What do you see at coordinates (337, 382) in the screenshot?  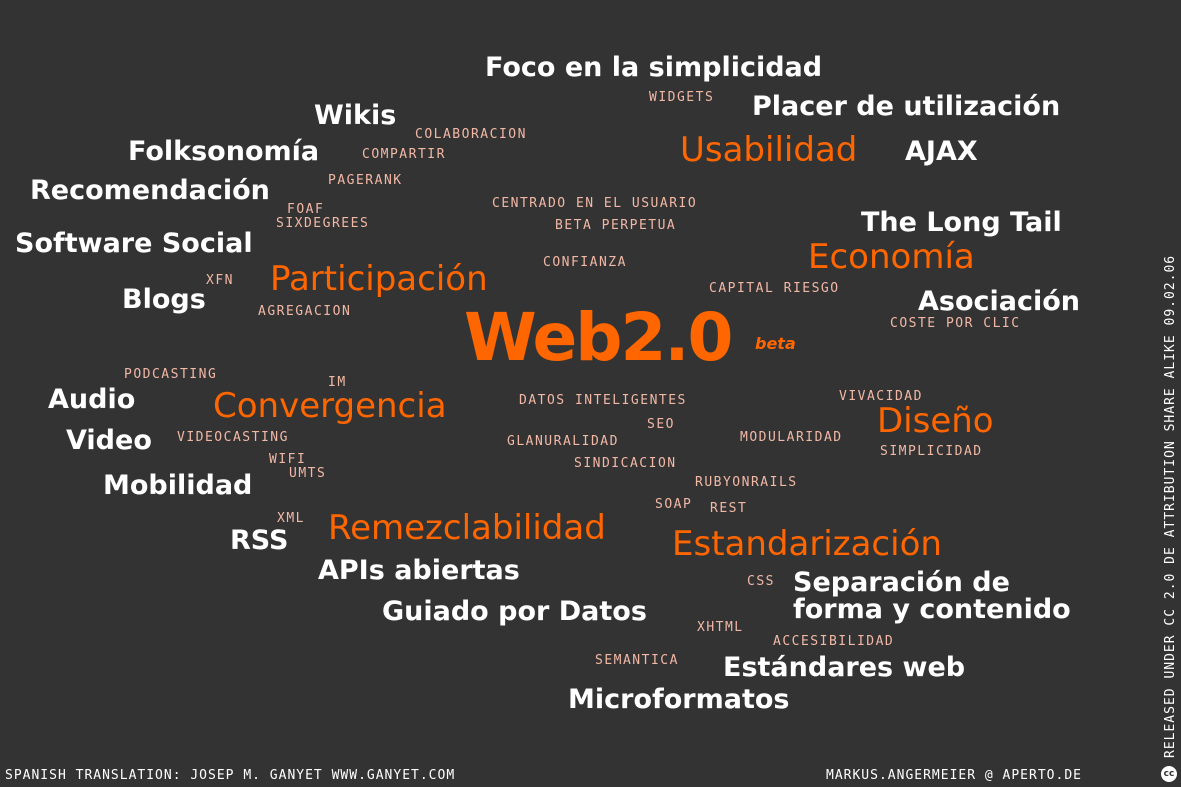 I see `term-im: IM` at bounding box center [337, 382].